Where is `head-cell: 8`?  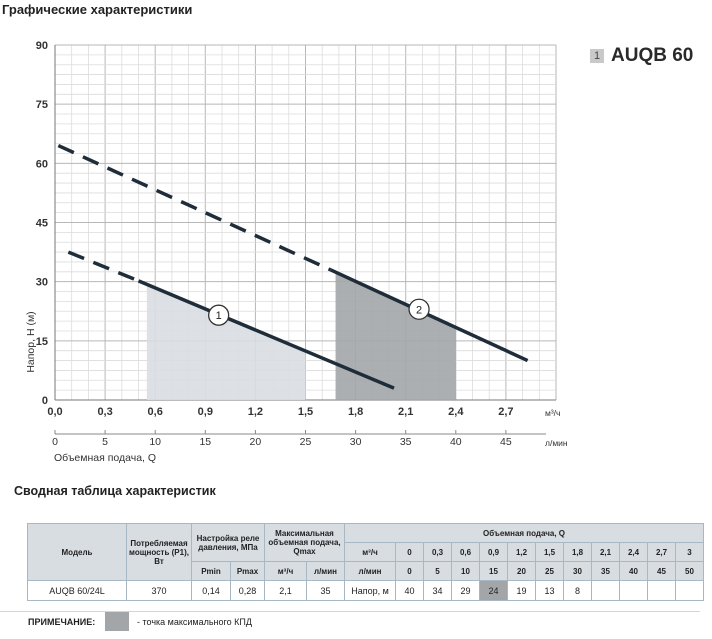
head-cell: 8 is located at coordinates (577, 590).